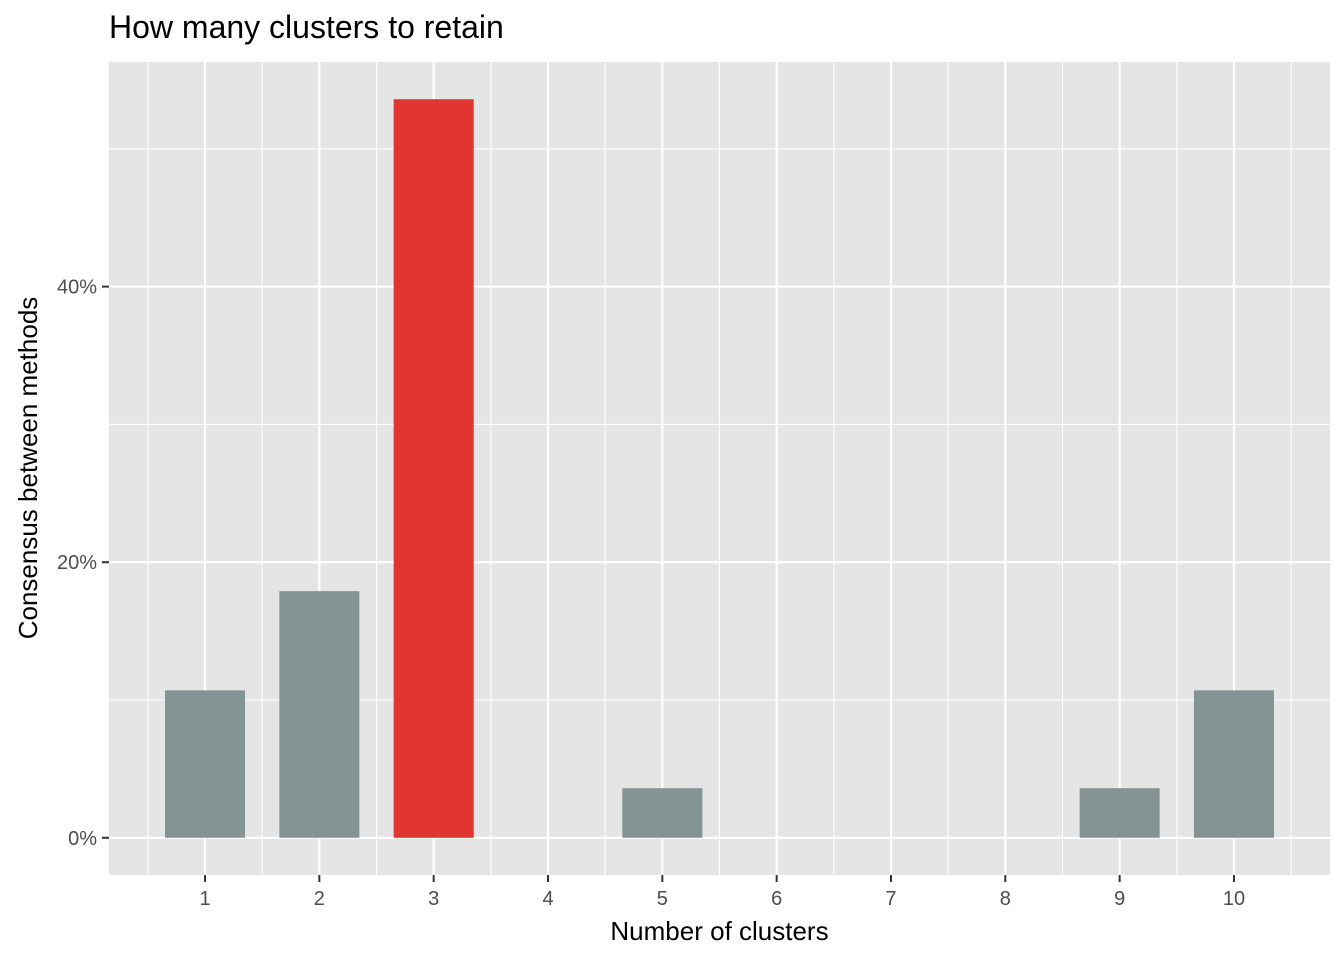 This screenshot has width=1344, height=960. What do you see at coordinates (1234, 899) in the screenshot?
I see `x-tick-label: 10` at bounding box center [1234, 899].